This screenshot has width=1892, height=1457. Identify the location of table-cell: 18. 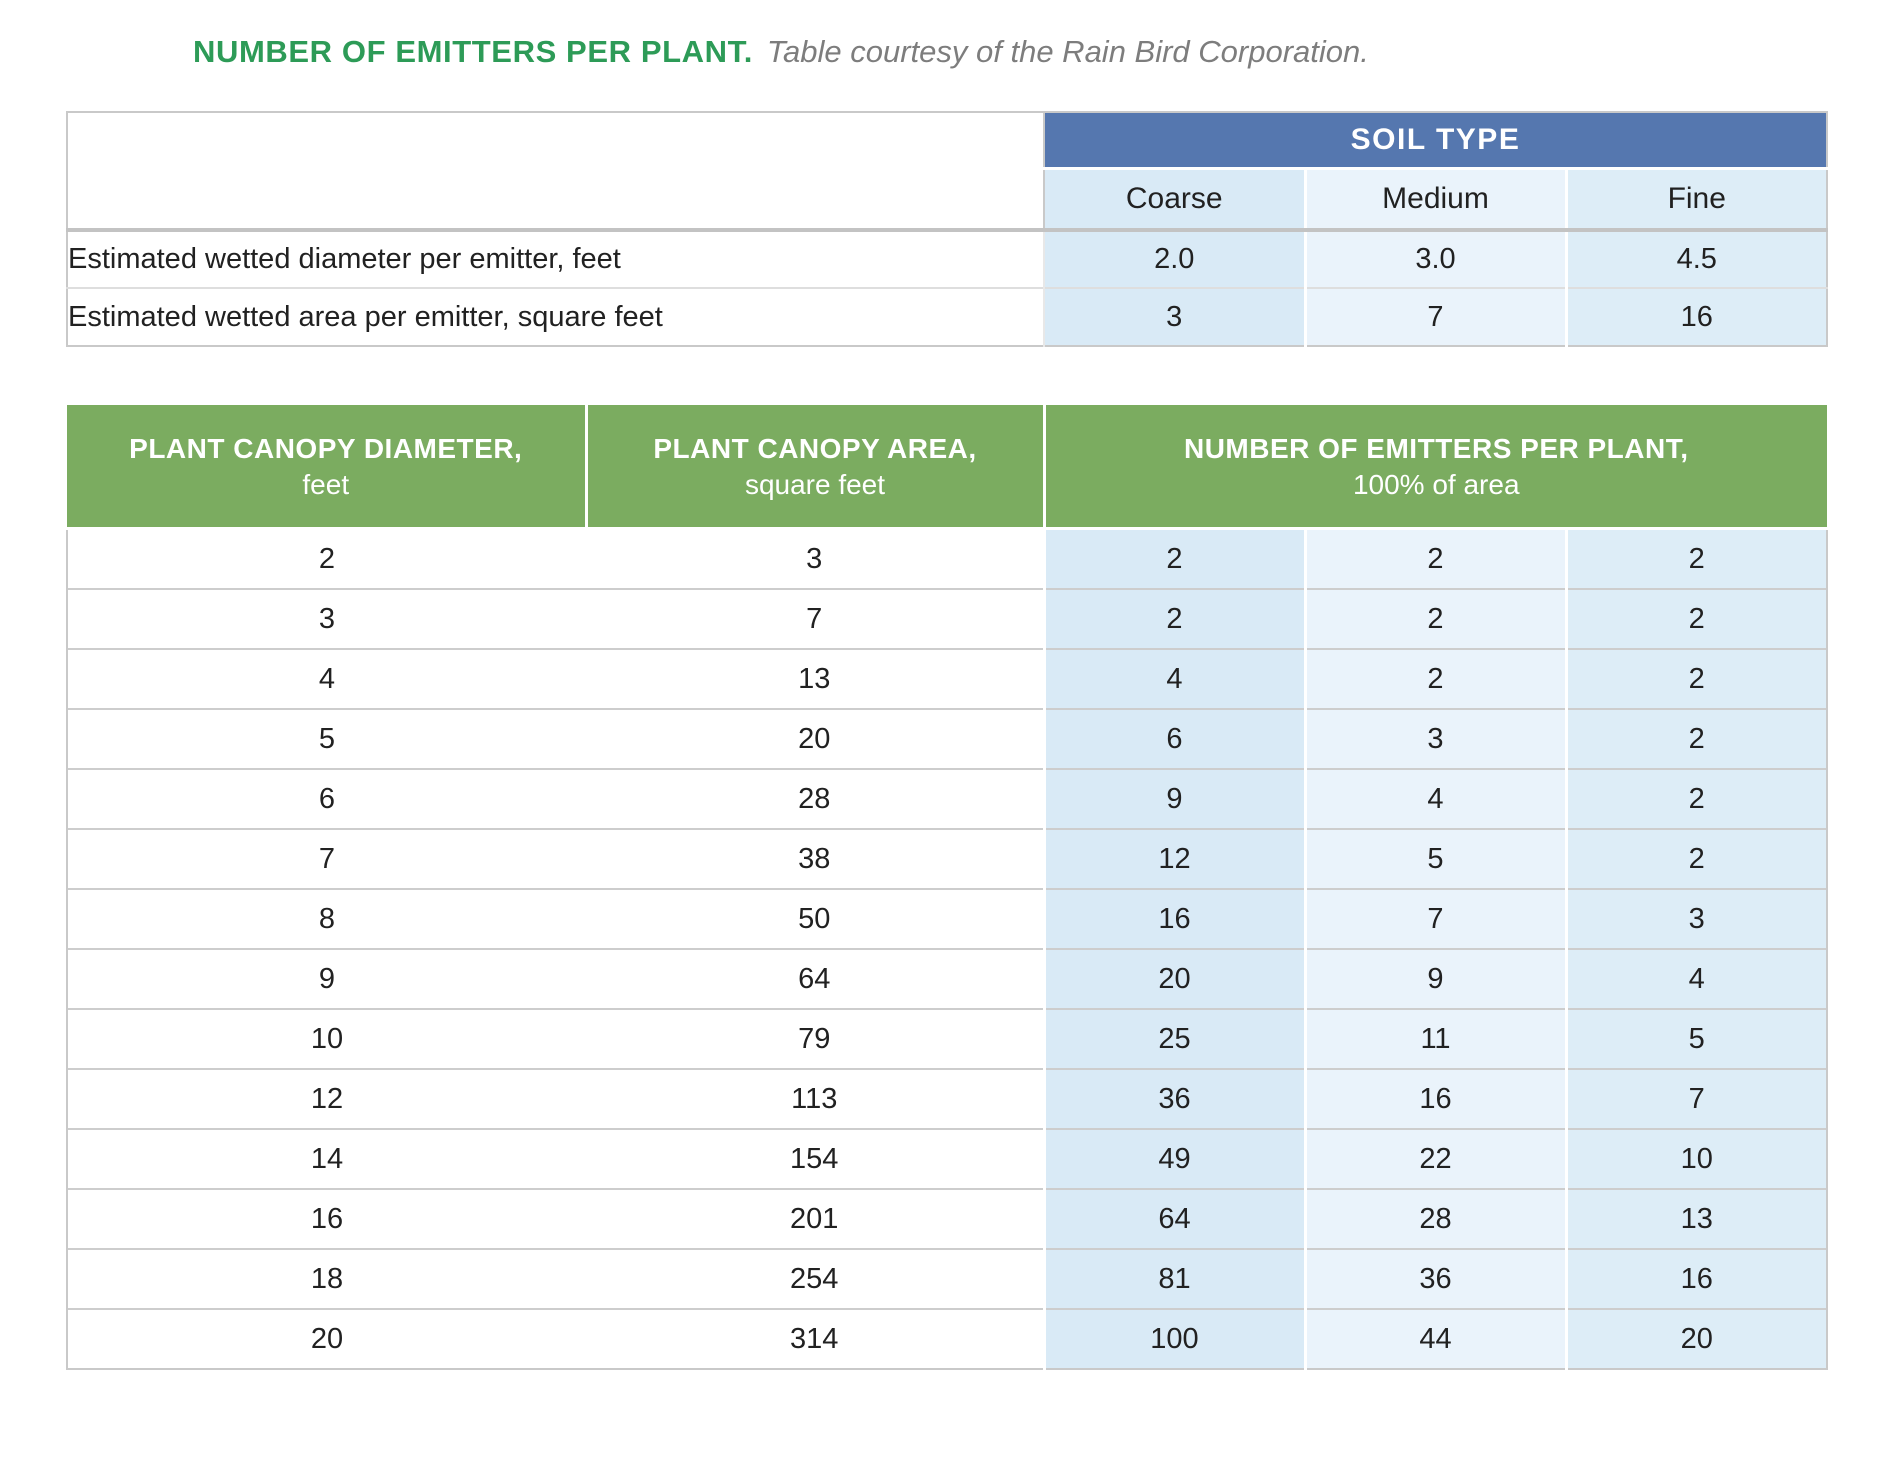
(326, 1278).